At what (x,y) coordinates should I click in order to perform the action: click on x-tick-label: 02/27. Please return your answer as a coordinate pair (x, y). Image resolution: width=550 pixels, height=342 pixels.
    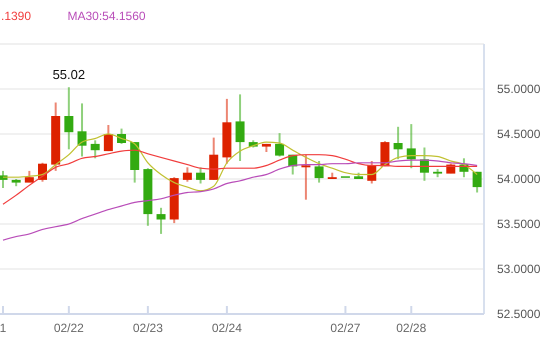
    Looking at the image, I should click on (345, 328).